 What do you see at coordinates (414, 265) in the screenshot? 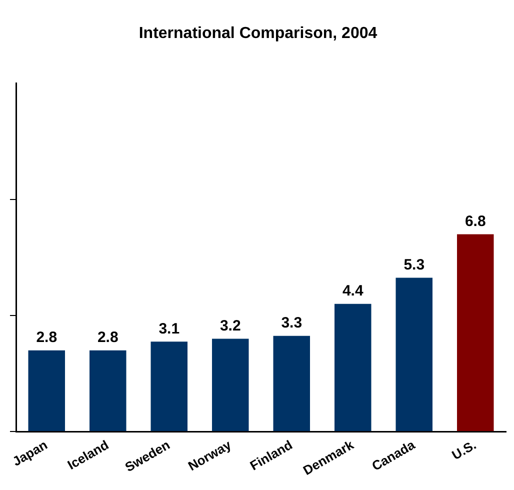
I see `data-label: 5.3` at bounding box center [414, 265].